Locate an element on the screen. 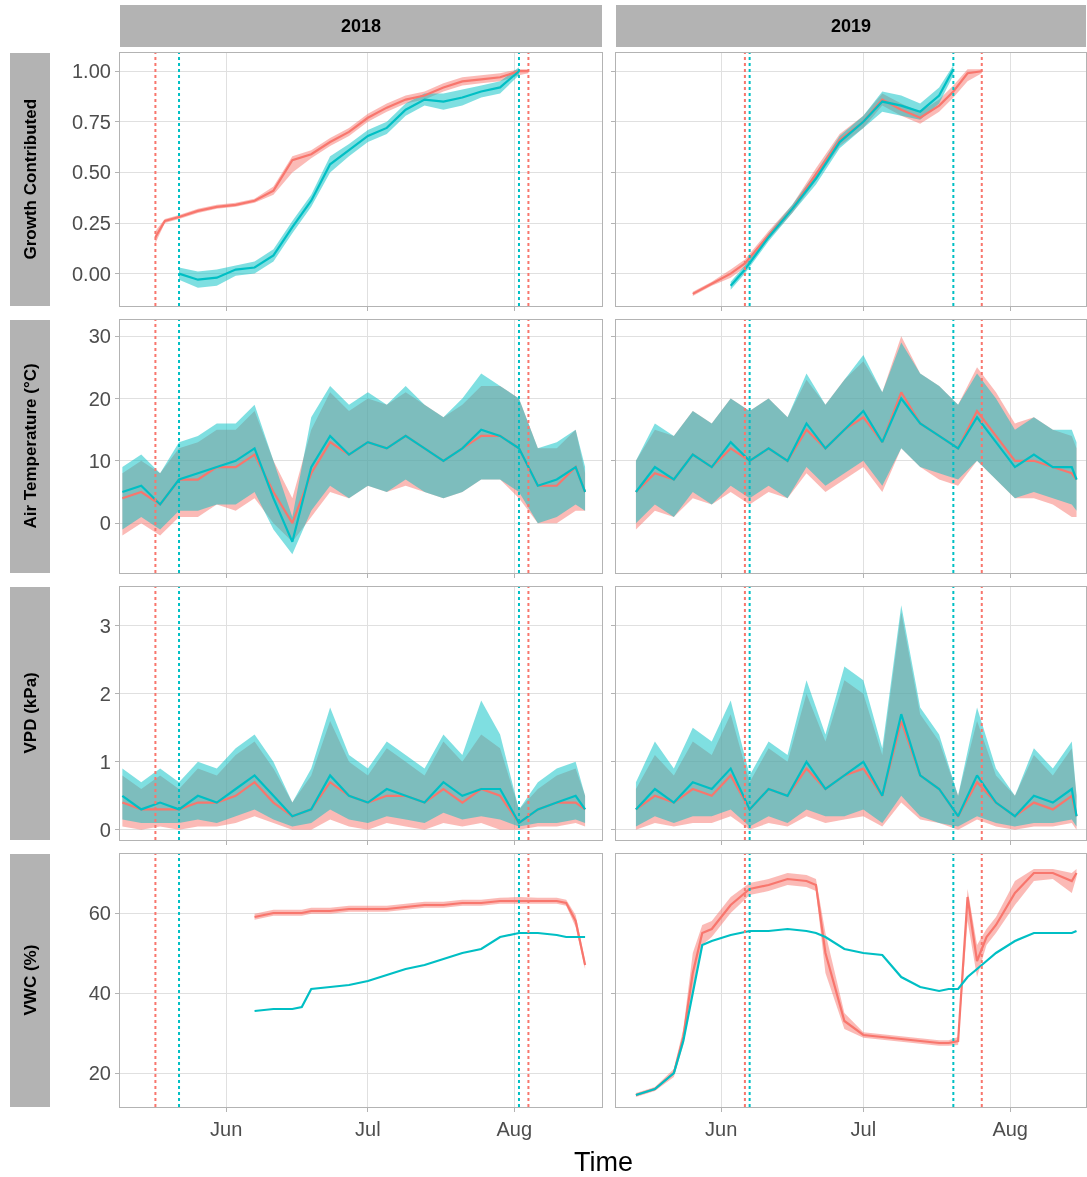 The width and height of the screenshot is (1087, 1177). y-tick-label: 10 is located at coordinates (99, 460).